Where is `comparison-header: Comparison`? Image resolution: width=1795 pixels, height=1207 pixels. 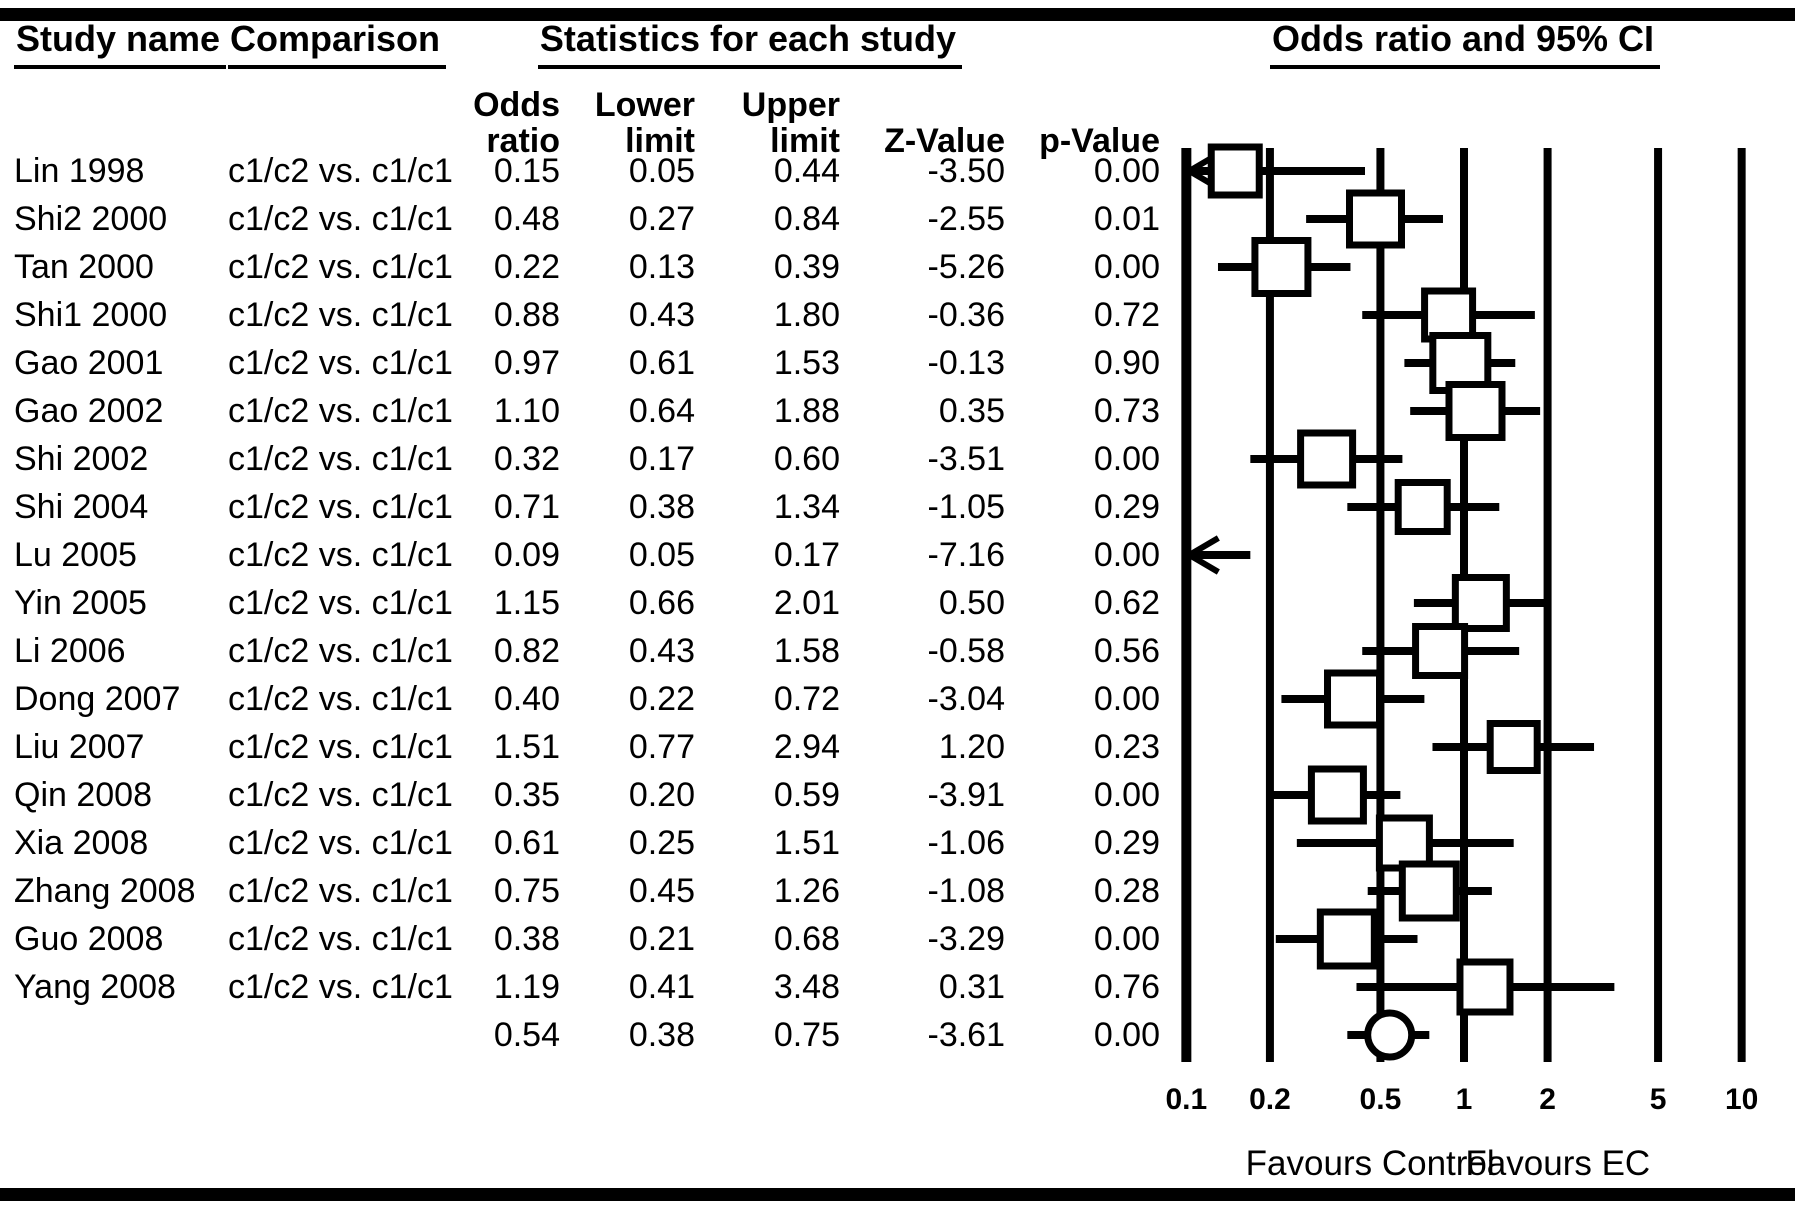
comparison-header: Comparison is located at coordinates (337, 43).